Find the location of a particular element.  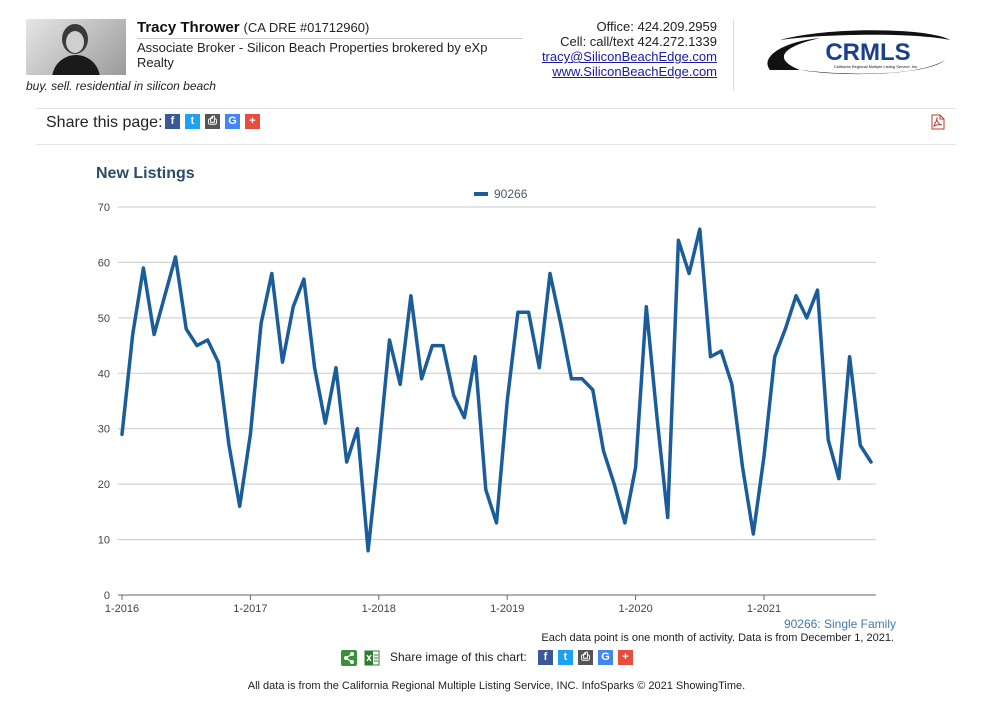

share-image-facebook-icon: f is located at coordinates (545, 657).